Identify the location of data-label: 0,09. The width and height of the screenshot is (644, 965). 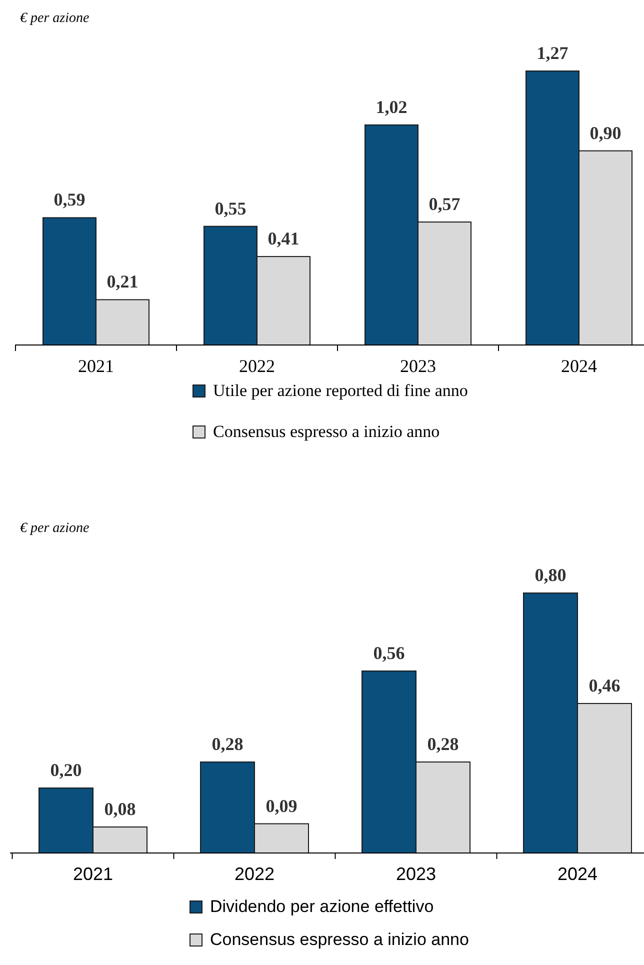
(282, 806).